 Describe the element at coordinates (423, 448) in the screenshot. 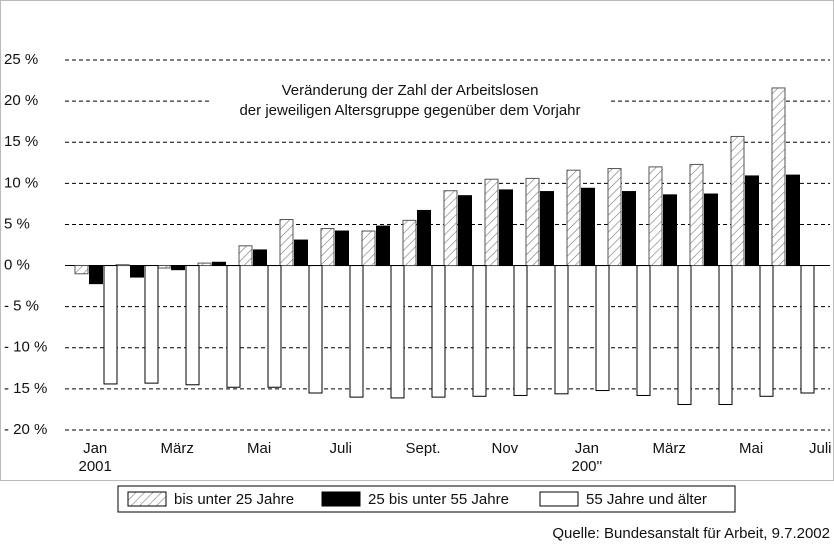

I see `x-tick-label: Sept.` at that location.